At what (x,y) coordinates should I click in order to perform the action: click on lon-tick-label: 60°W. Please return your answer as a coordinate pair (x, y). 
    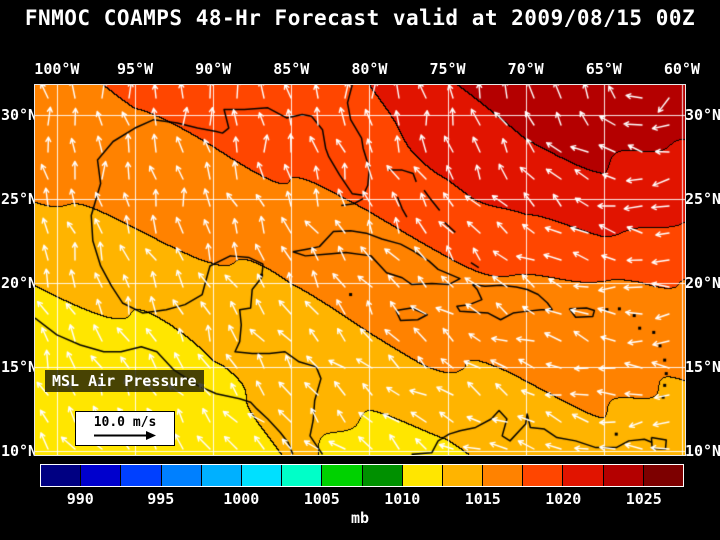
    Looking at the image, I should click on (681, 69).